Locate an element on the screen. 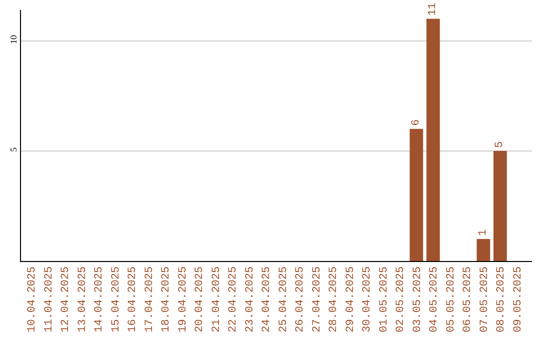 This screenshot has height=340, width=540. x-tick-label: 24.04.2025 is located at coordinates (267, 299).